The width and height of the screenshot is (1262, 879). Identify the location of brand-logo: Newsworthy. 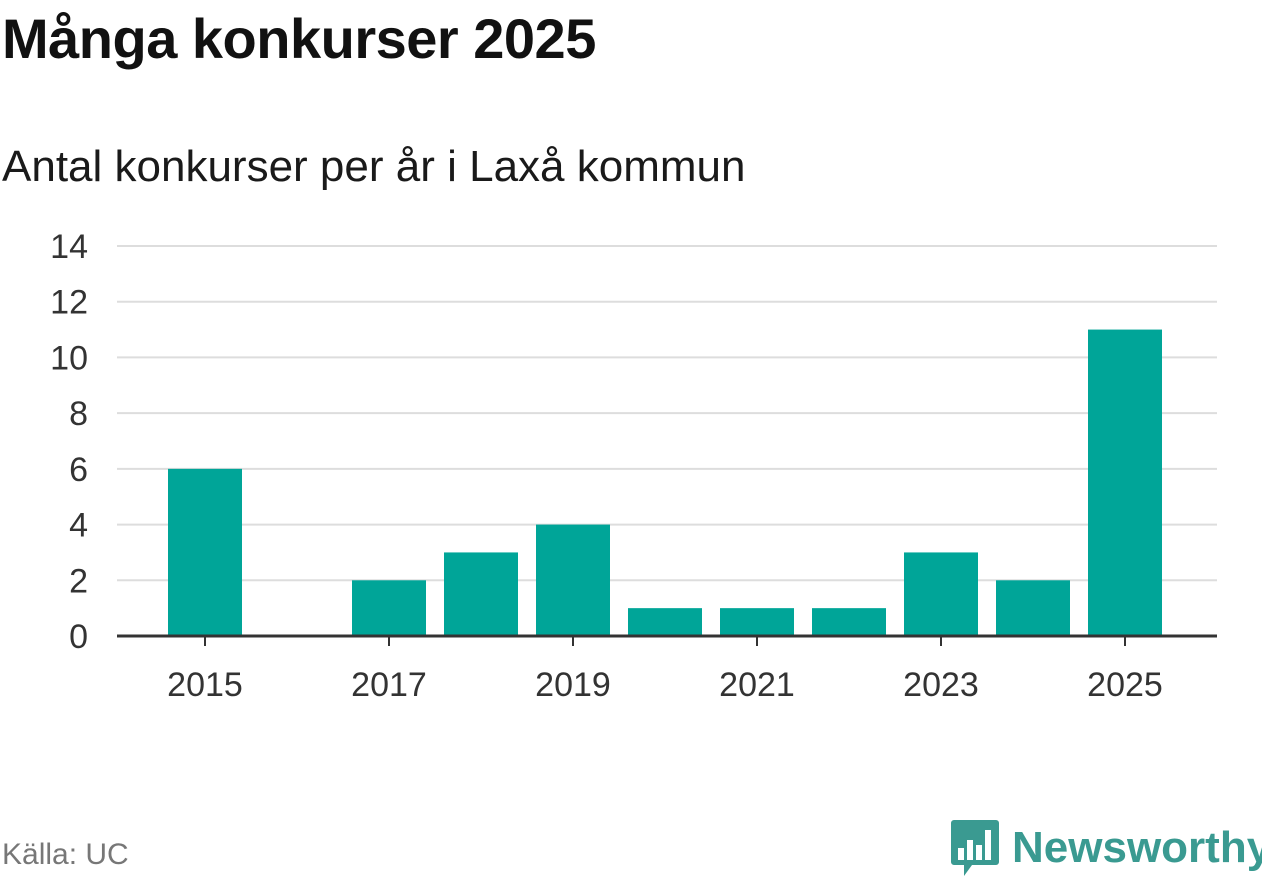
(1106, 848).